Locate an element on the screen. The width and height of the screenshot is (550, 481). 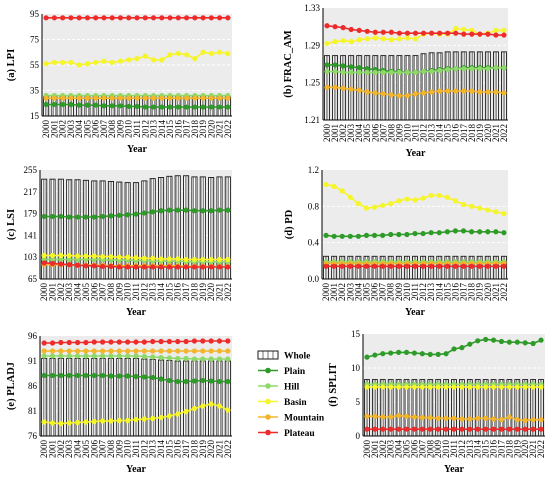
x-tick-label: 2022 is located at coordinates (504, 133).